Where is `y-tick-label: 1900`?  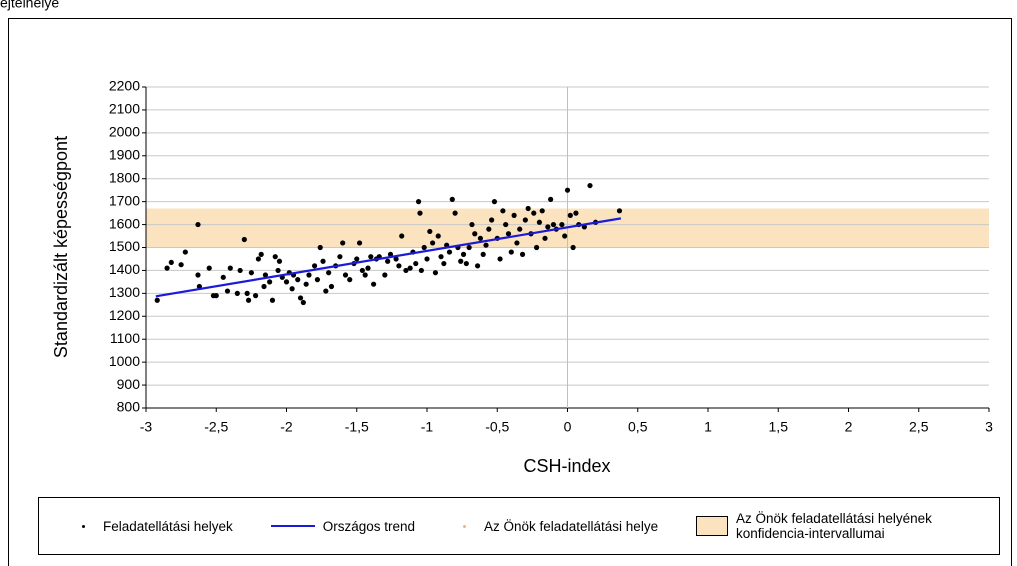 y-tick-label: 1900 is located at coordinates (124, 154).